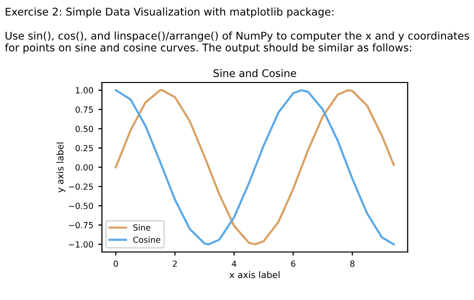 This screenshot has width=474, height=300. Describe the element at coordinates (84, 148) in the screenshot. I see `y-tick-label: 0.25` at that location.